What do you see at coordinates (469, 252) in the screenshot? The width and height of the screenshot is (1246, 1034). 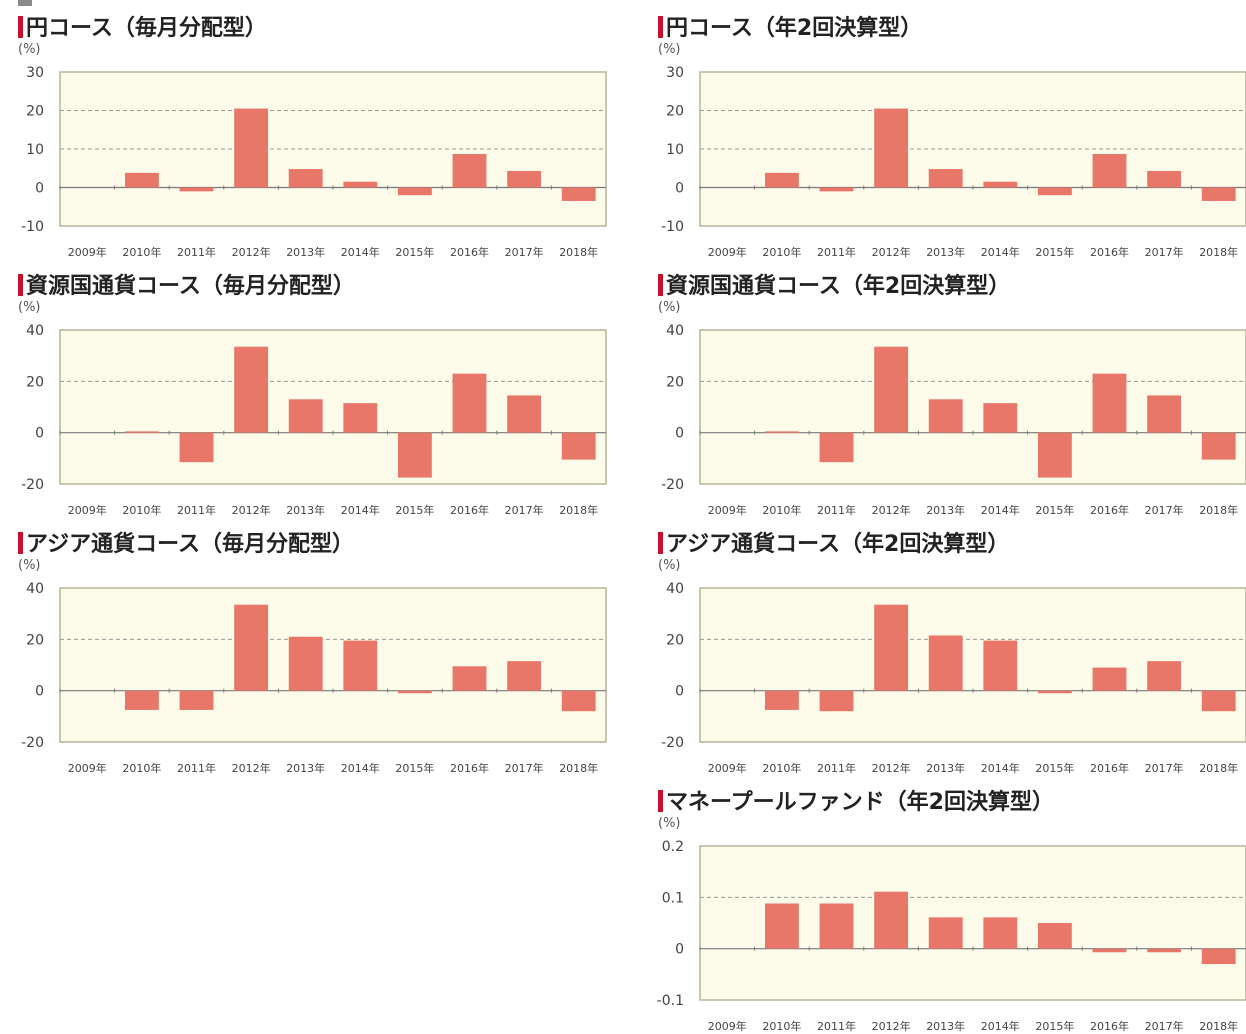 I see `x-tick-label: 2016年` at bounding box center [469, 252].